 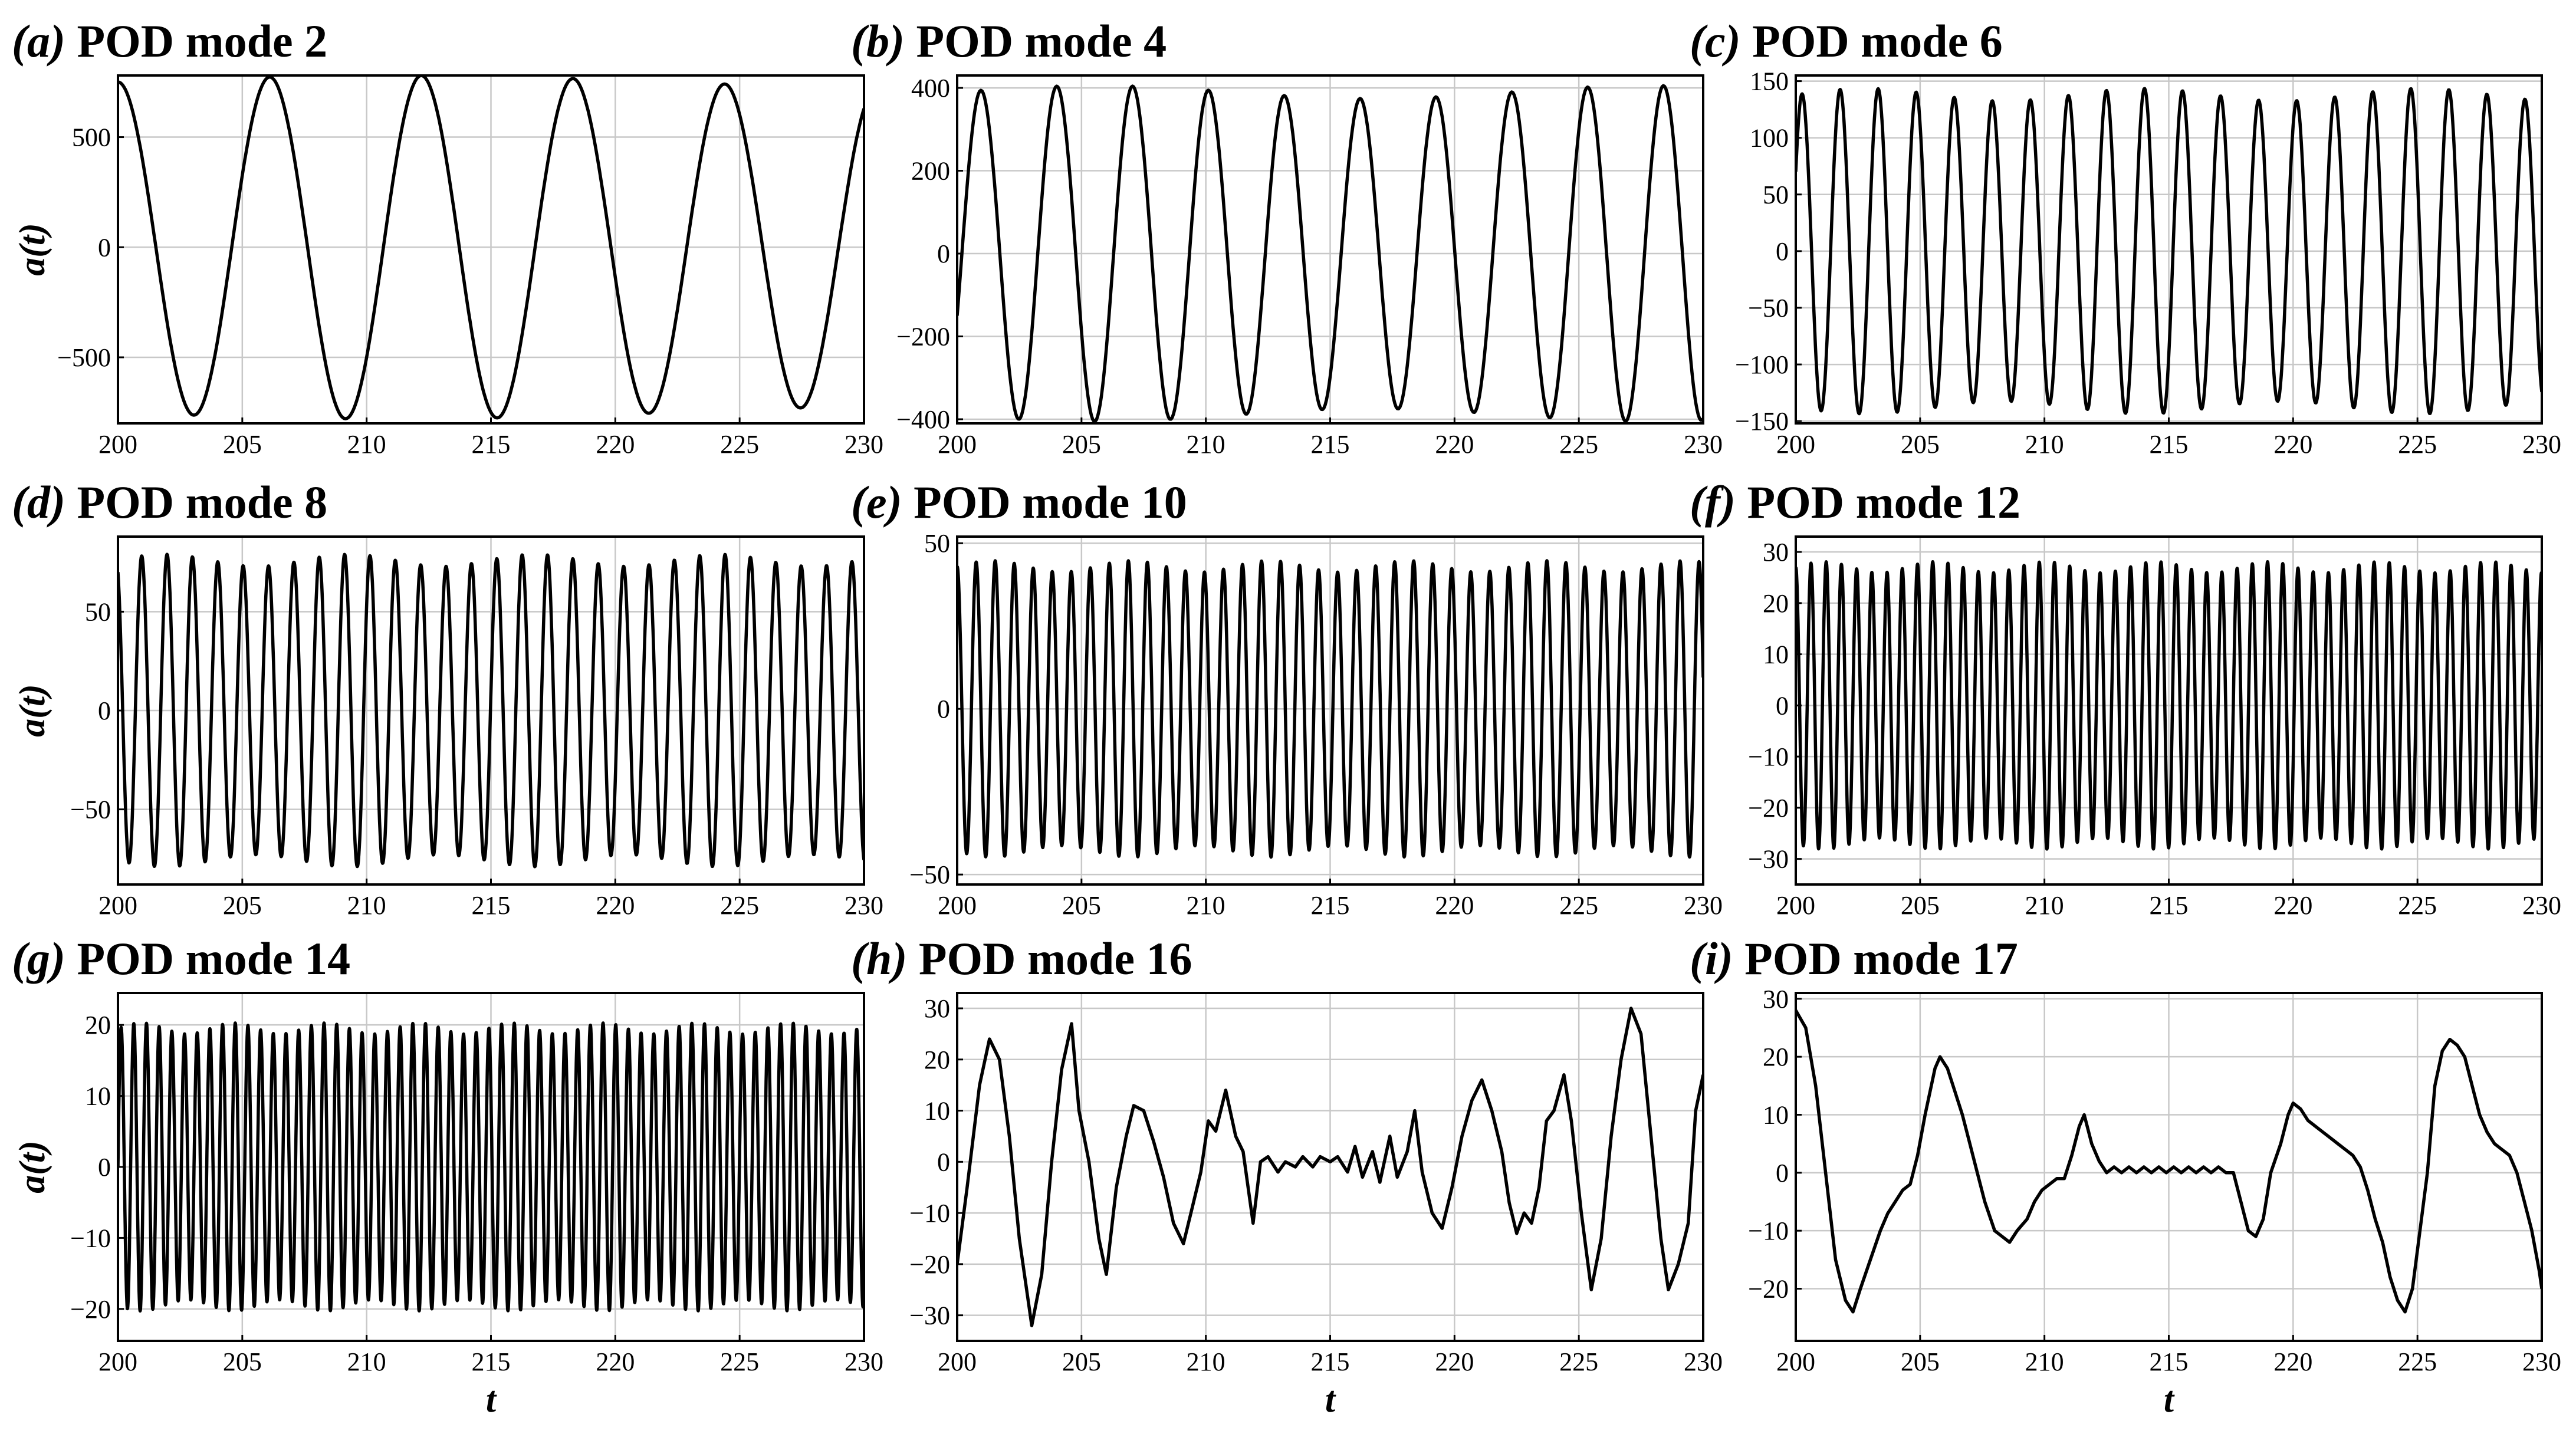 I want to click on panel-title: (i) POD mode 17, so click(x=1854, y=959).